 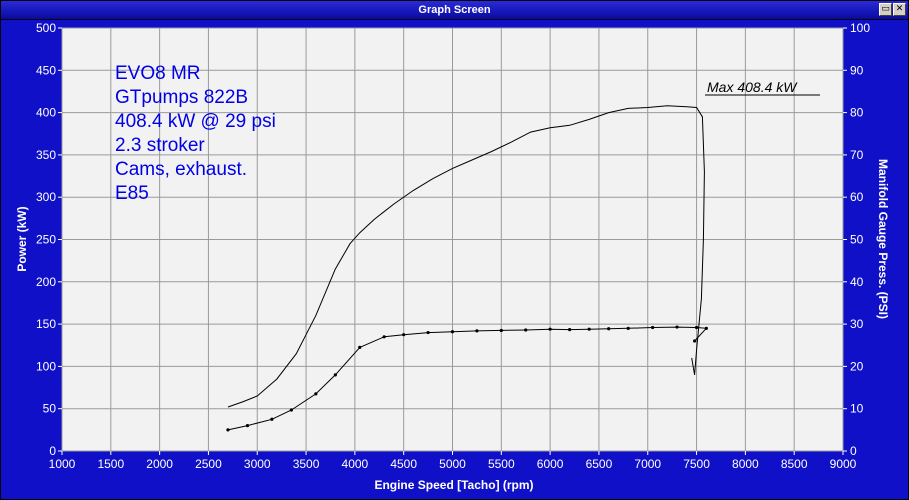 I want to click on x-tick-label: 4500, so click(x=403, y=464).